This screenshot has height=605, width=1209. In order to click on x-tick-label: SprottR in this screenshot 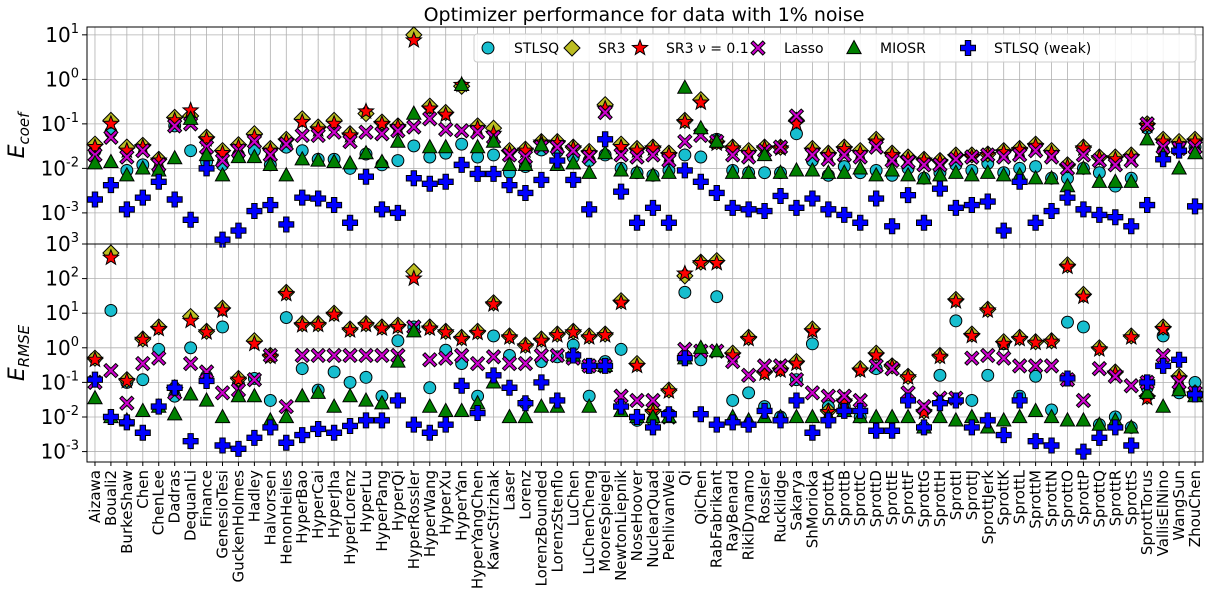, I will do `click(1115, 498)`.